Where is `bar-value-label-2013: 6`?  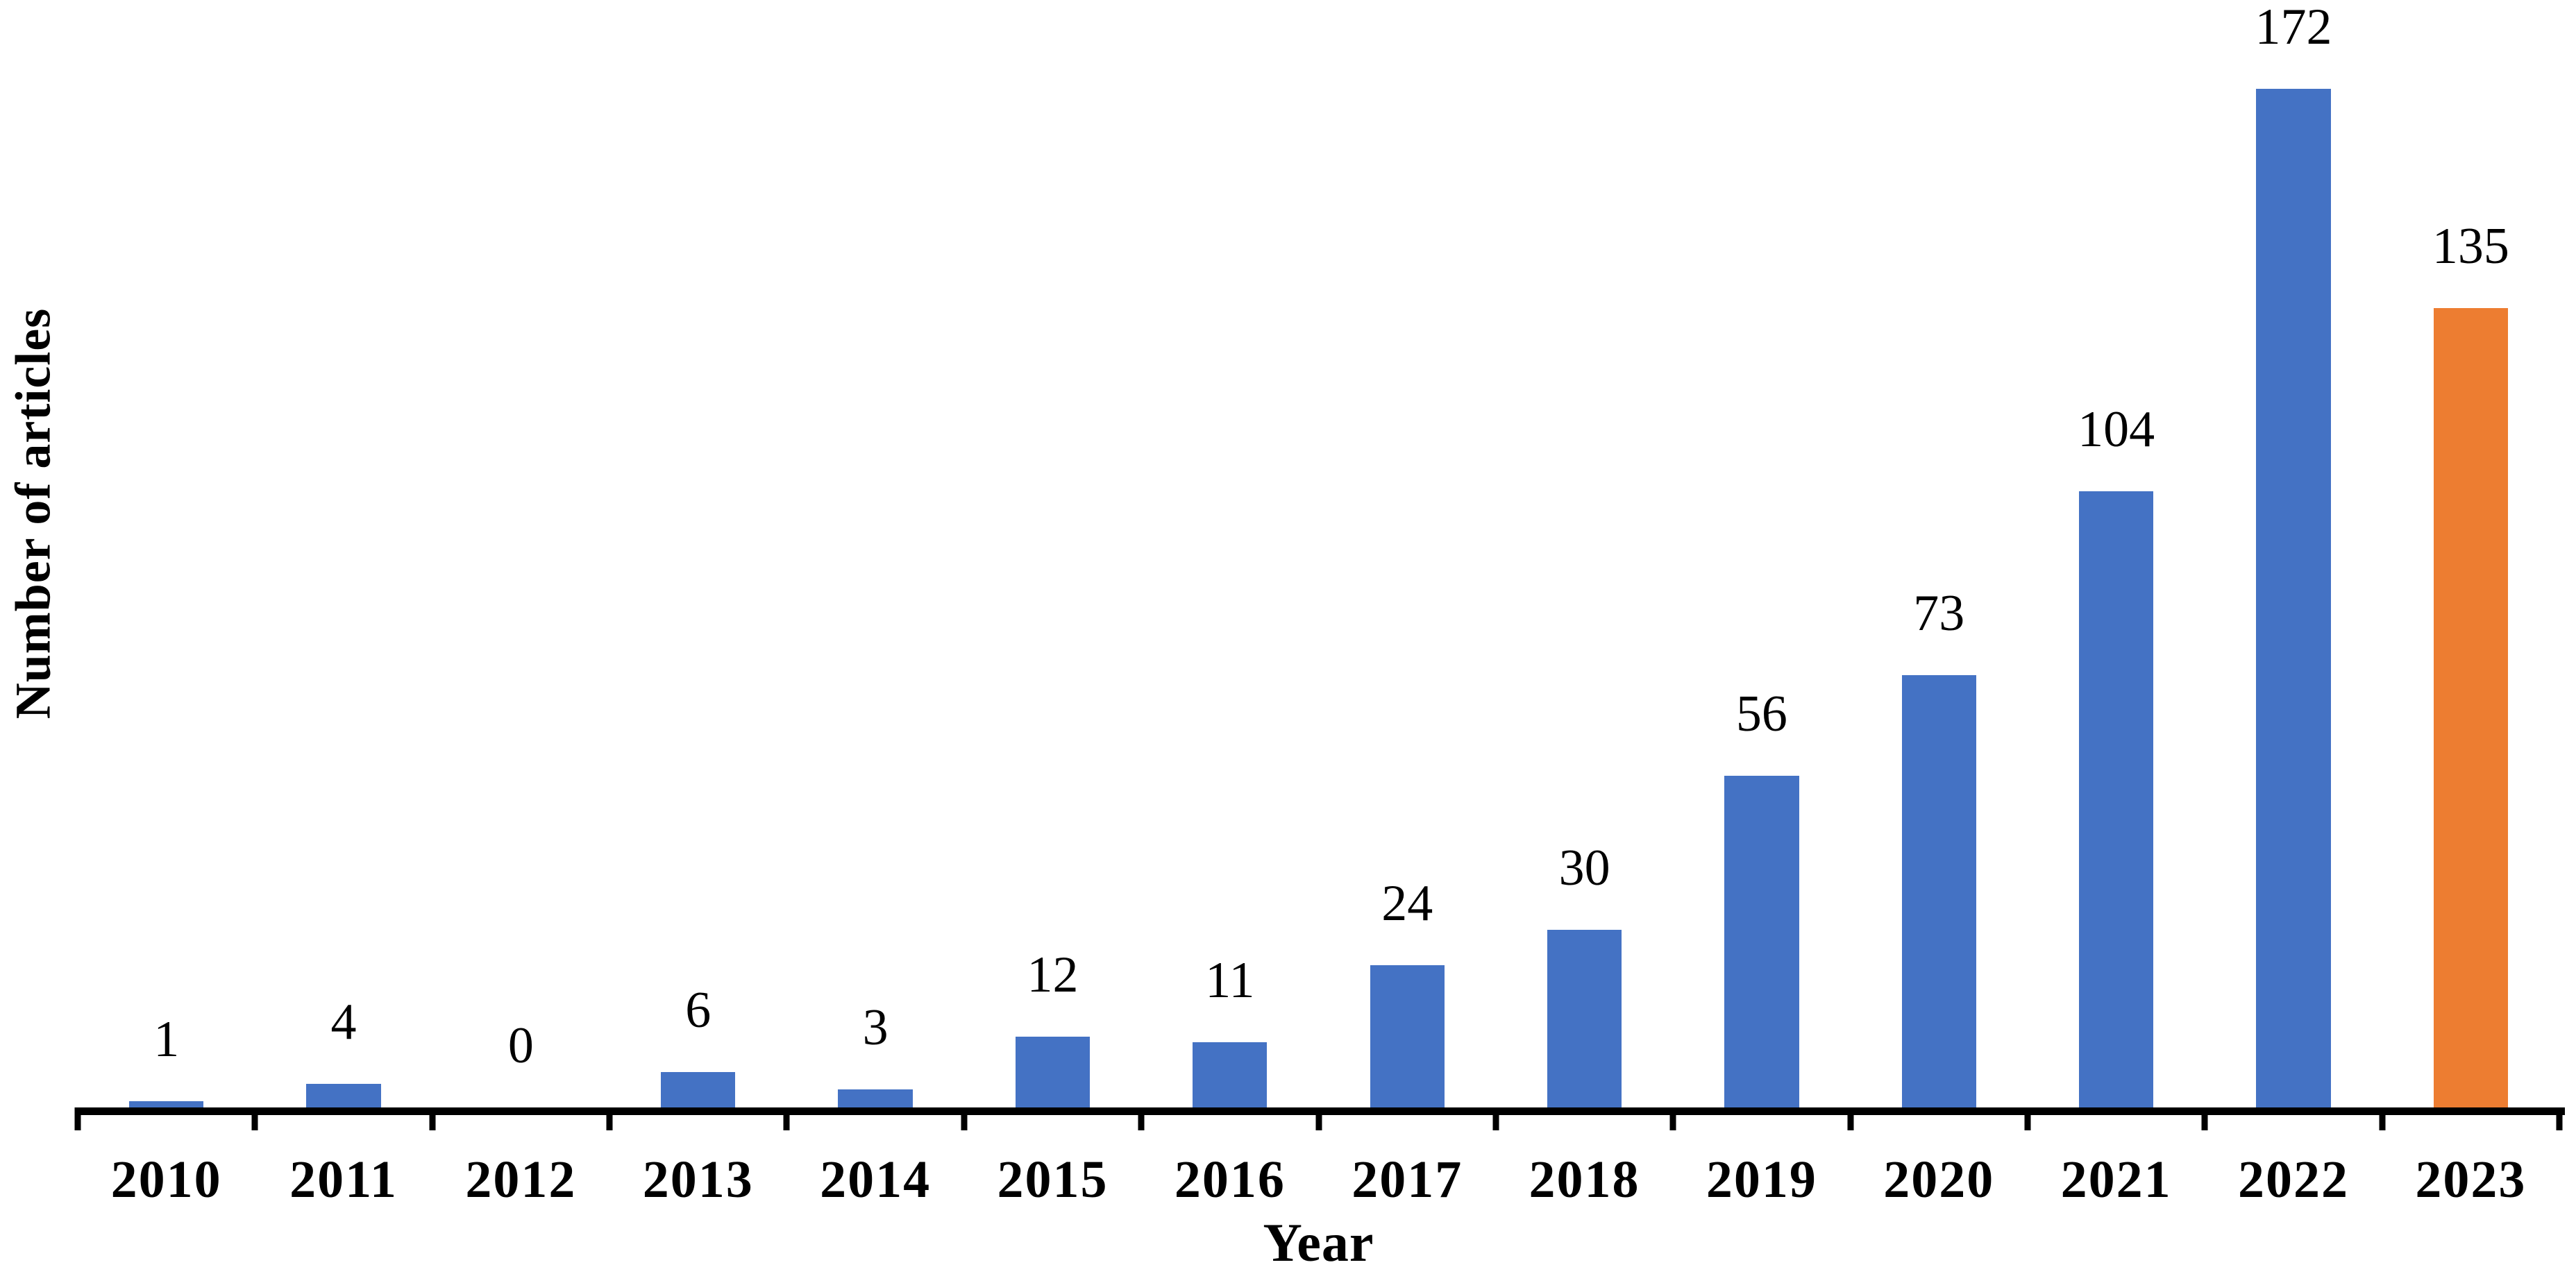 bar-value-label-2013: 6 is located at coordinates (698, 1010).